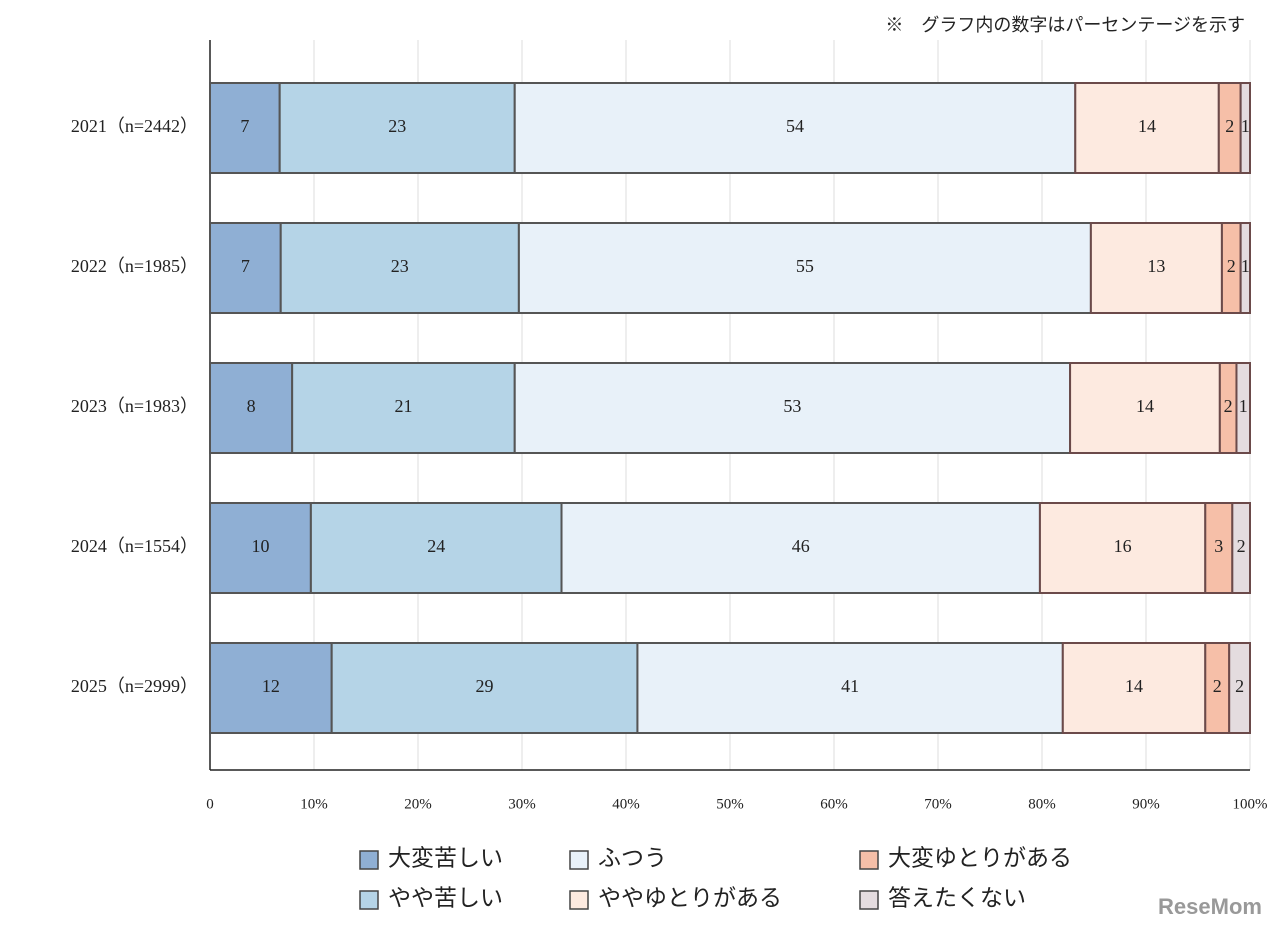 The height and width of the screenshot is (931, 1280). Describe the element at coordinates (957, 897) in the screenshot. I see `legend-label: 答えたくない` at that location.